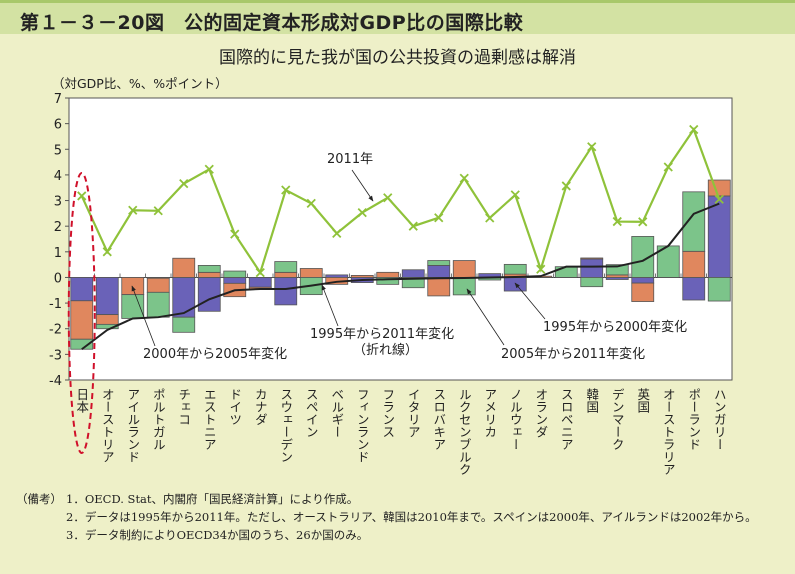 The height and width of the screenshot is (574, 795). I want to click on category-label: カナダ, so click(260, 407).